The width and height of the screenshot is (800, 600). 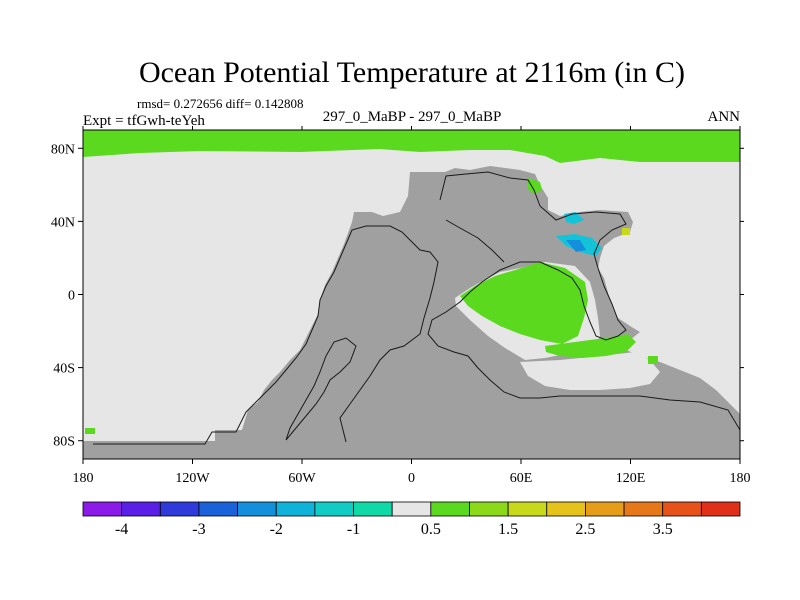 What do you see at coordinates (90, 431) in the screenshot?
I see `pacific-anomaly` at bounding box center [90, 431].